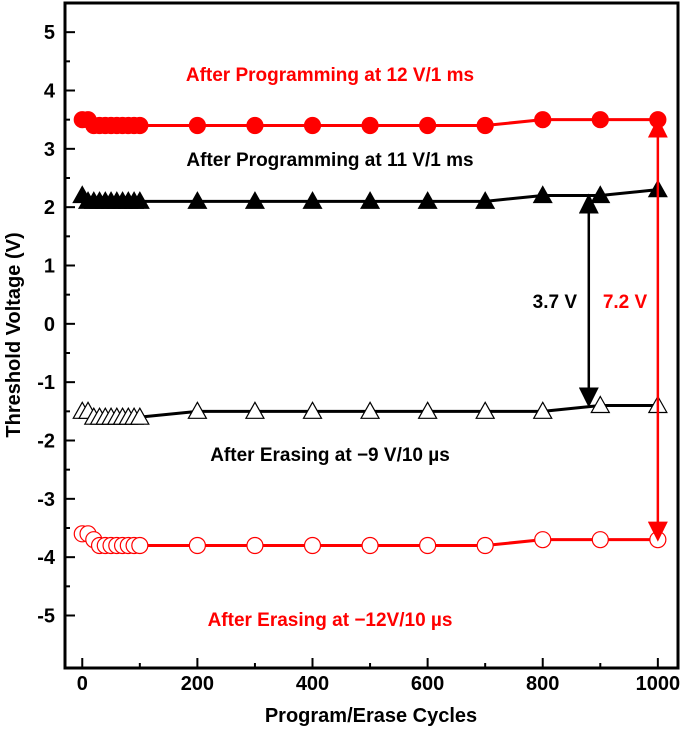 Image resolution: width=685 pixels, height=738 pixels. What do you see at coordinates (427, 684) in the screenshot?
I see `x-tick-label: 600` at bounding box center [427, 684].